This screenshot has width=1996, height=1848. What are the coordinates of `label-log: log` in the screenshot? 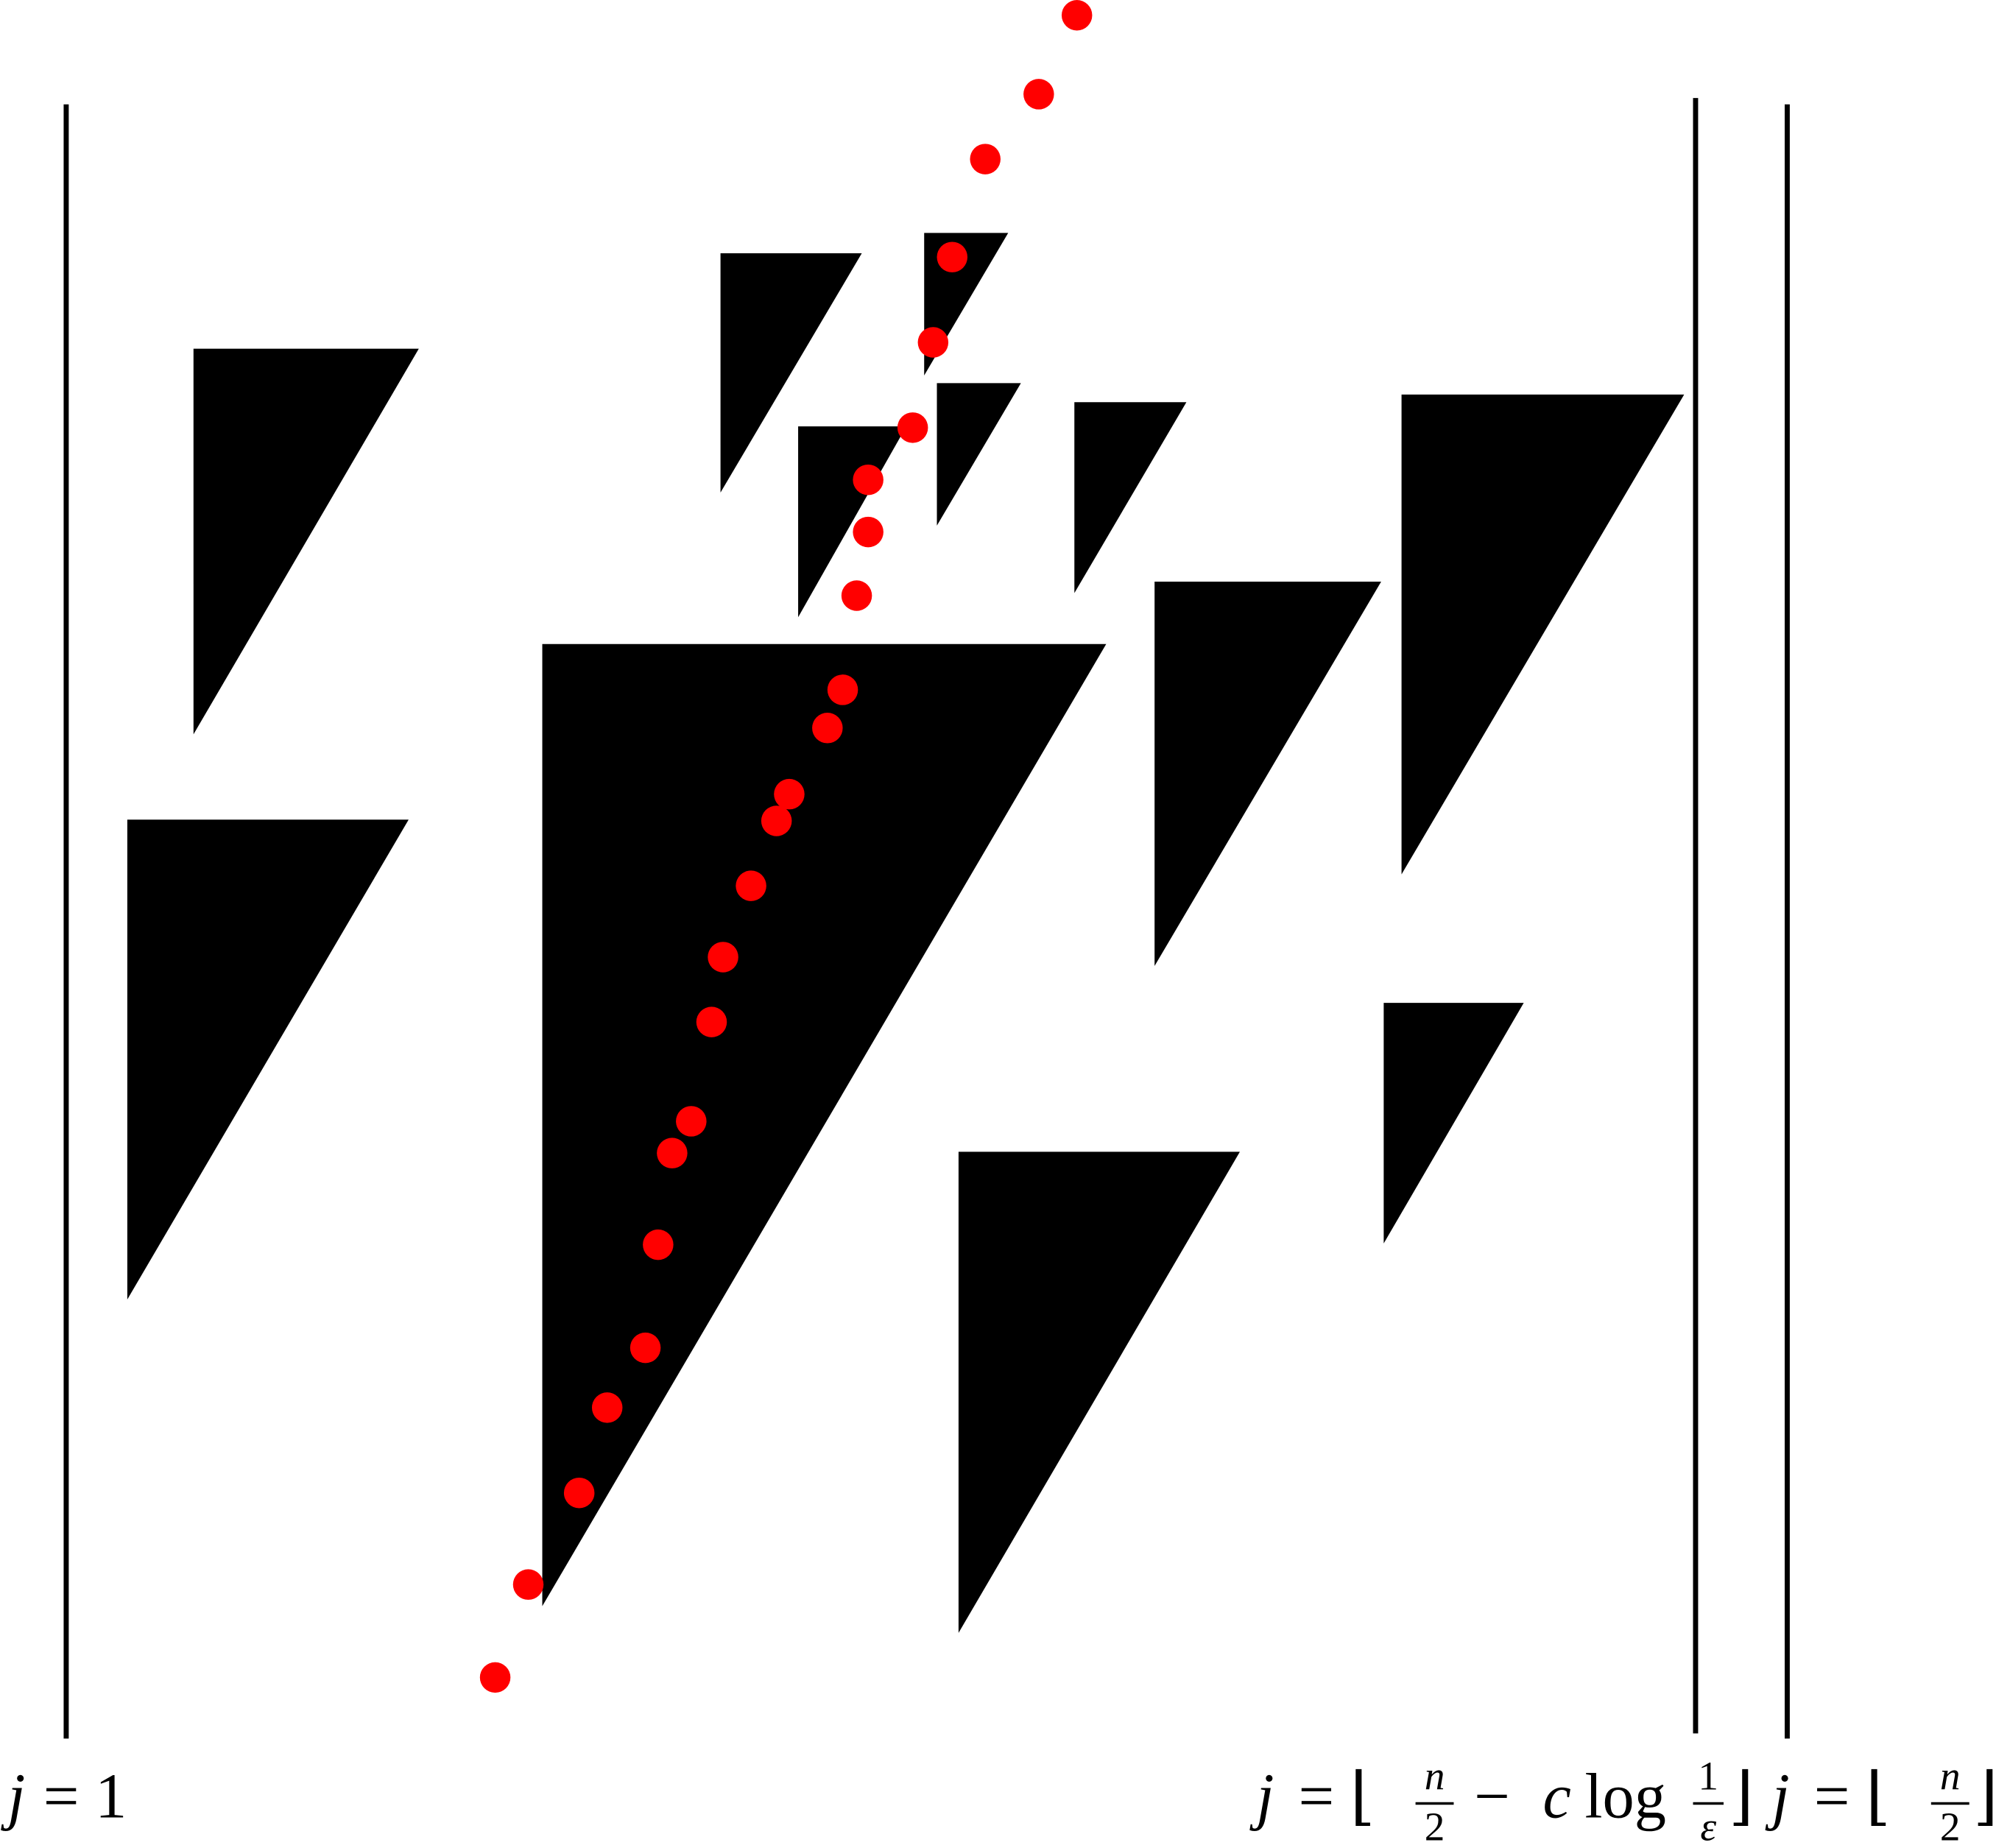 It's located at (1626, 1796).